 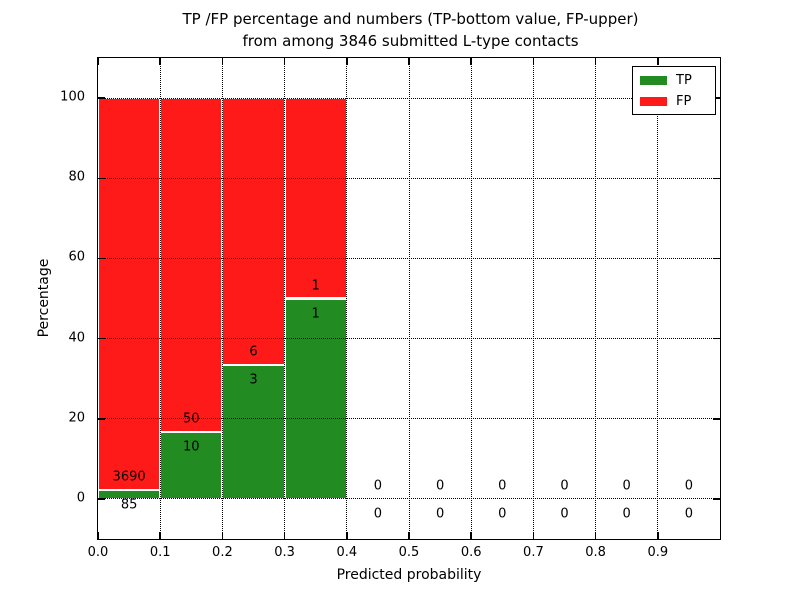 I want to click on y-tick-label: 80, so click(x=76, y=177).